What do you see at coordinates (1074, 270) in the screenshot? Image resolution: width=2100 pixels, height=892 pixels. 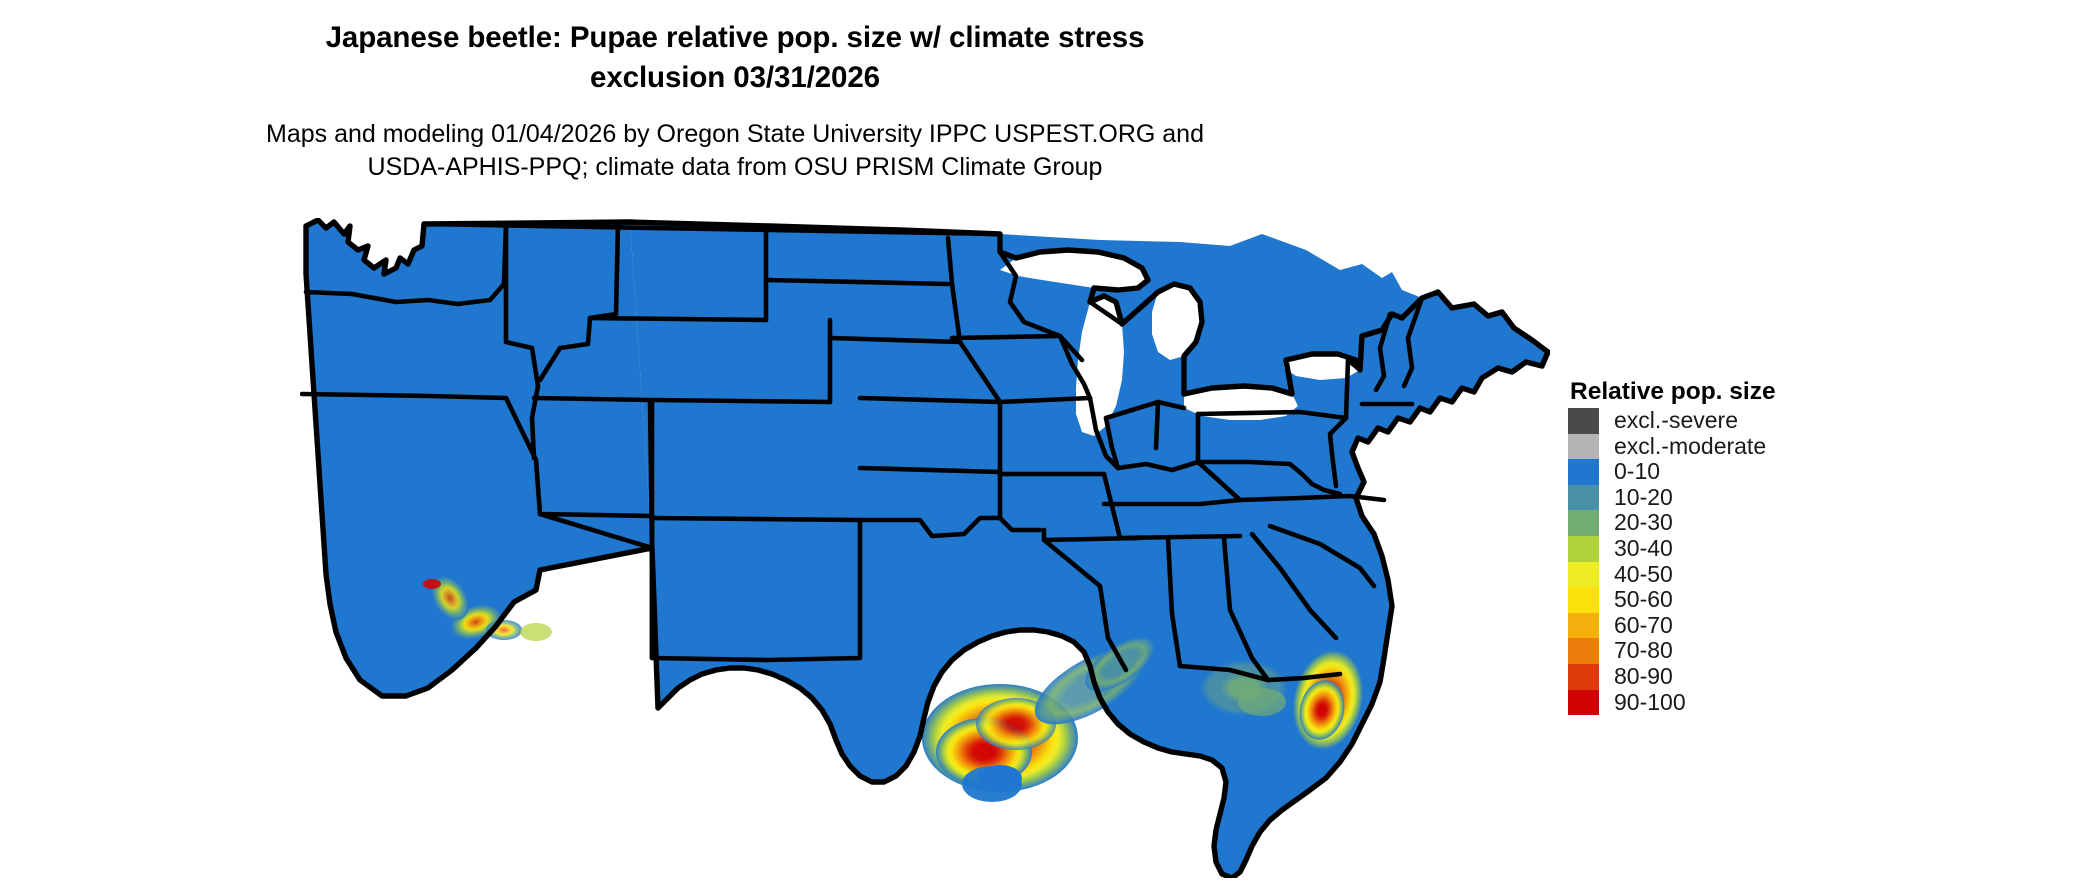 I see `lake-superior` at bounding box center [1074, 270].